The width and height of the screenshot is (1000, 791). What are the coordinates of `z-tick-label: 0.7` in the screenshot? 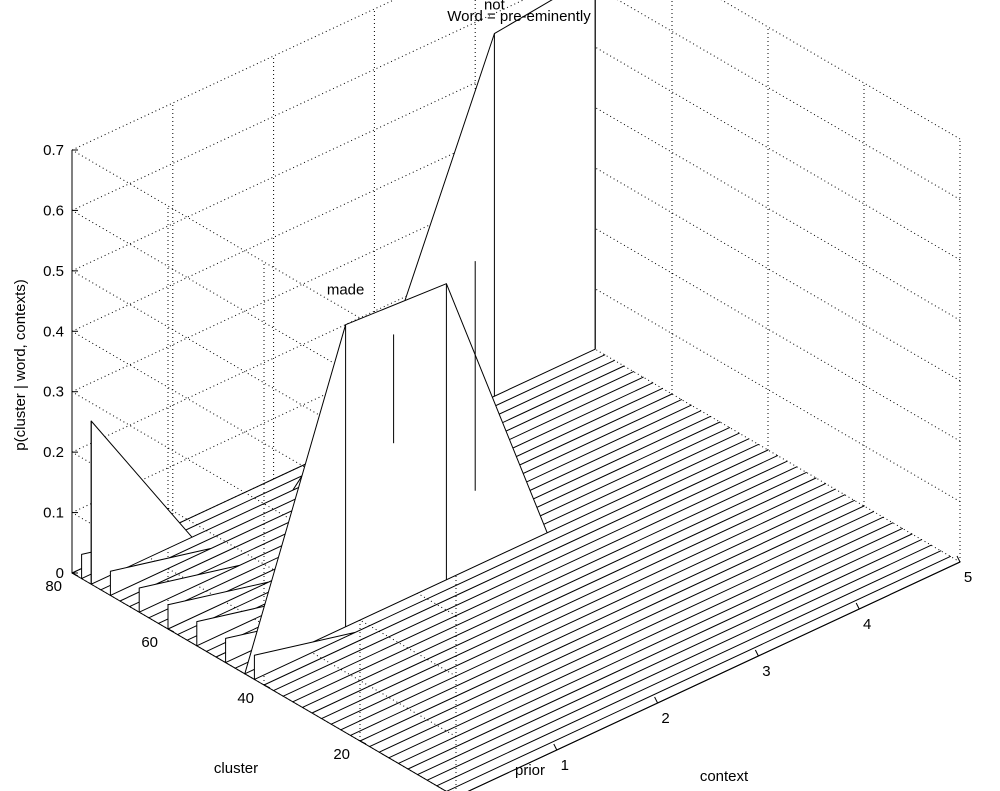 It's located at (53, 150).